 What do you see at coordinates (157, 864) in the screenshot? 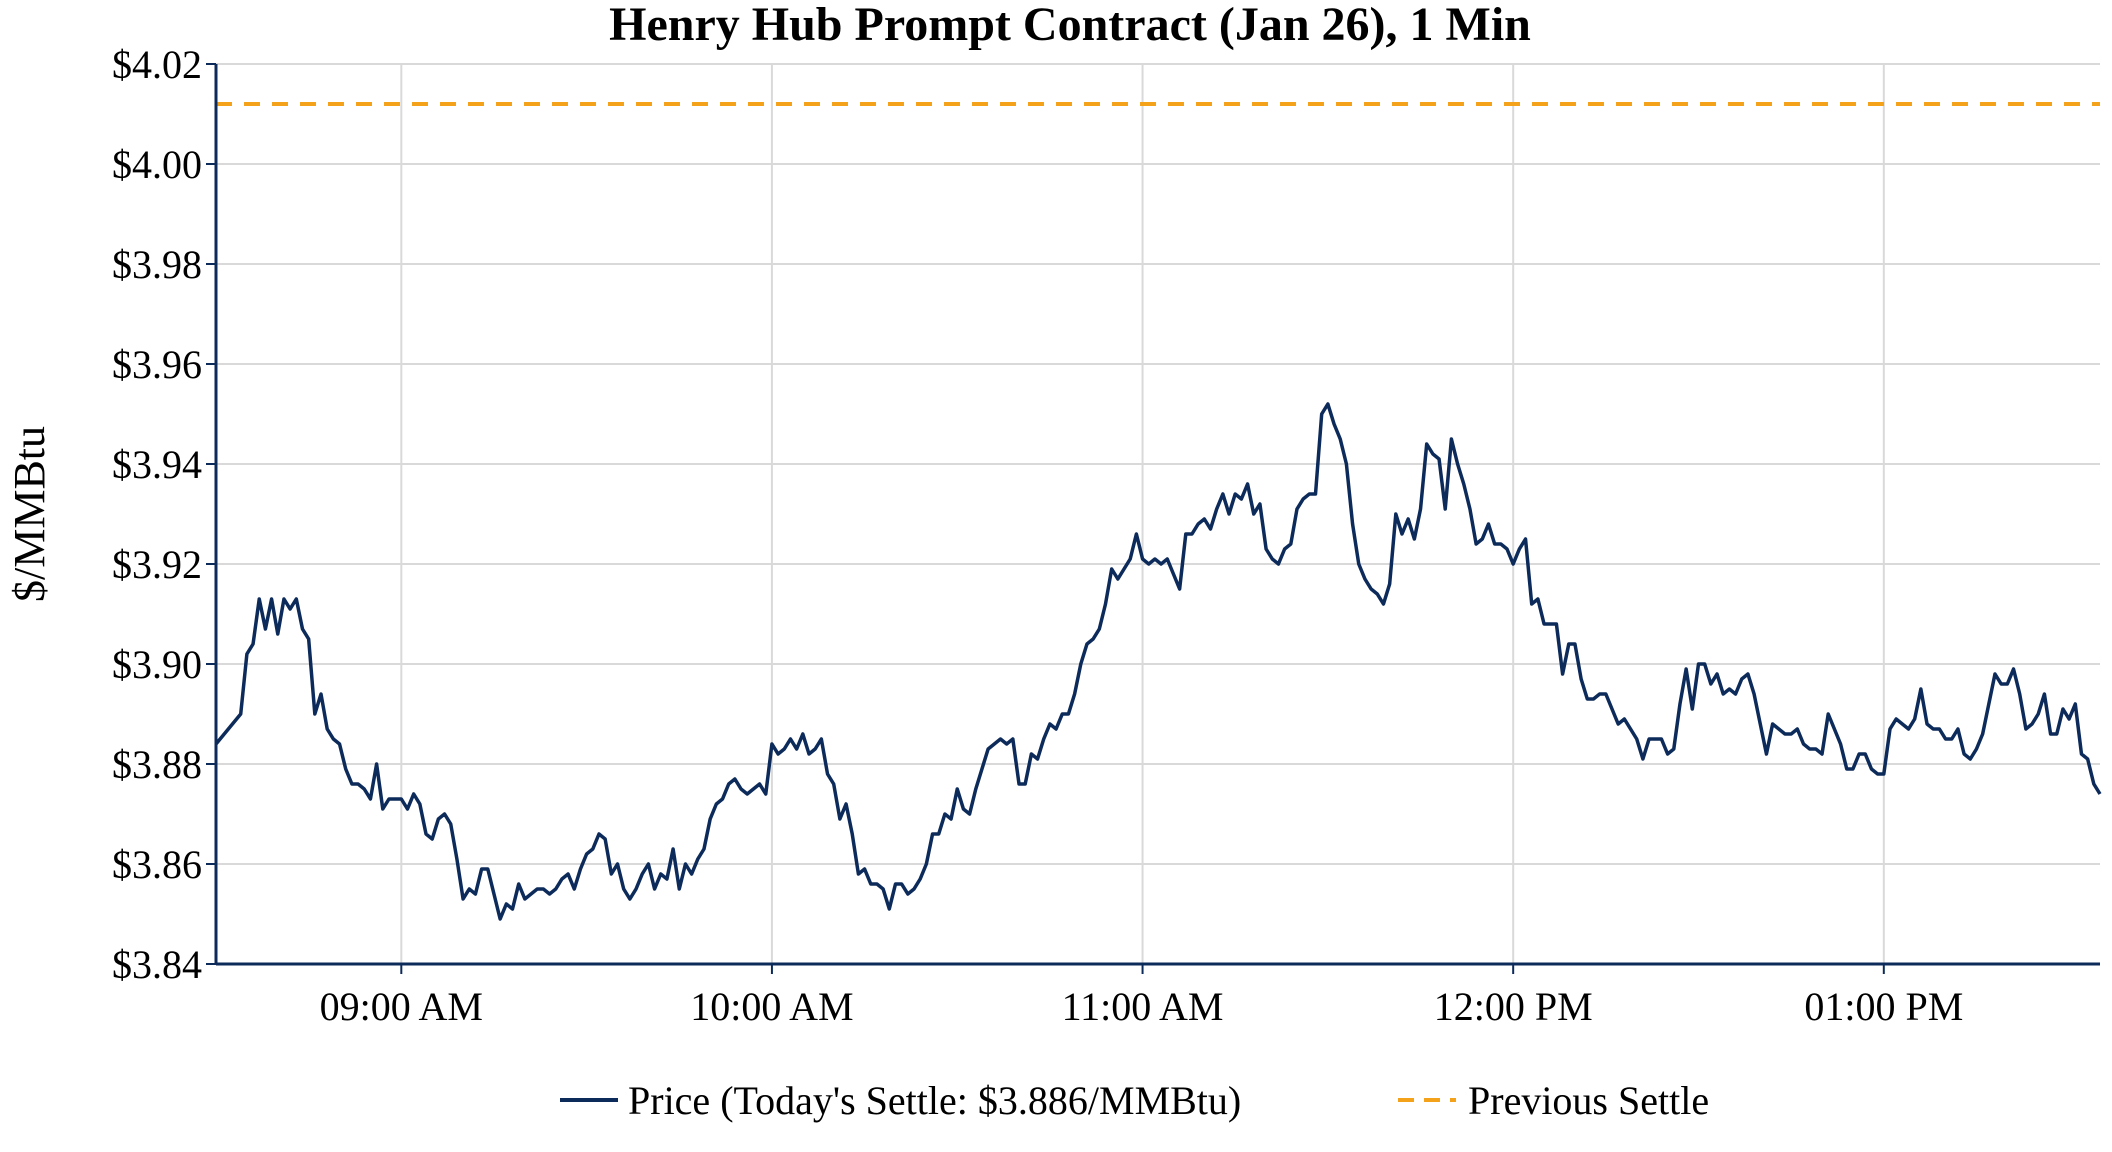
I see `y-tick-label: $3.86` at bounding box center [157, 864].